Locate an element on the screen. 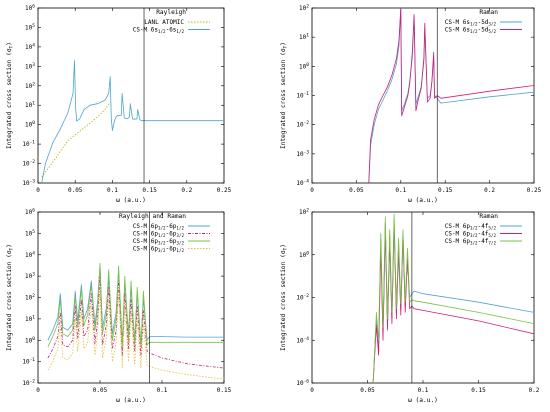  legend-entry-label: CS-M 6s1/2-5d5/2 is located at coordinates (471, 31).